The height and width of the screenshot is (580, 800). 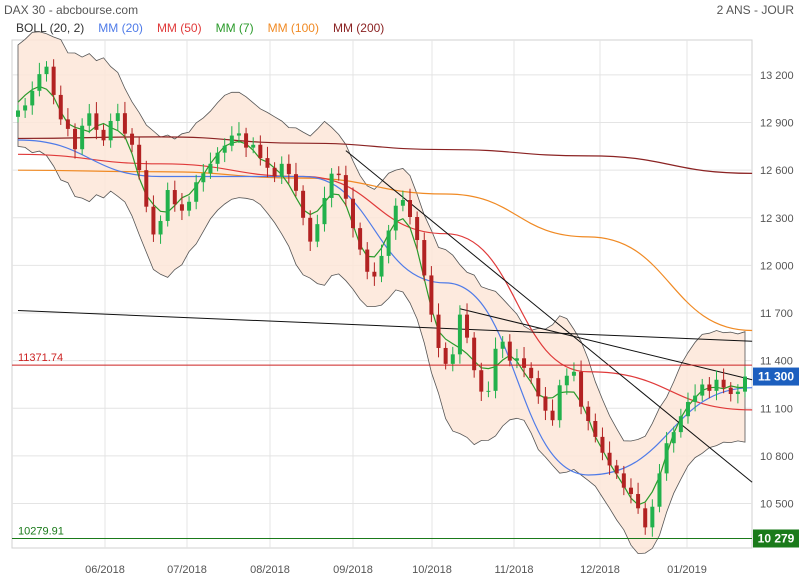 I want to click on x-tick-label: 10/2018, so click(x=432, y=570).